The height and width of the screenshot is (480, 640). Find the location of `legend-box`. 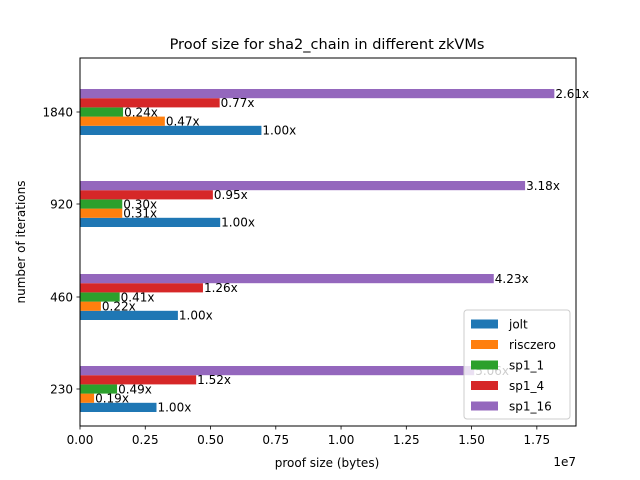

legend-box is located at coordinates (517, 364).